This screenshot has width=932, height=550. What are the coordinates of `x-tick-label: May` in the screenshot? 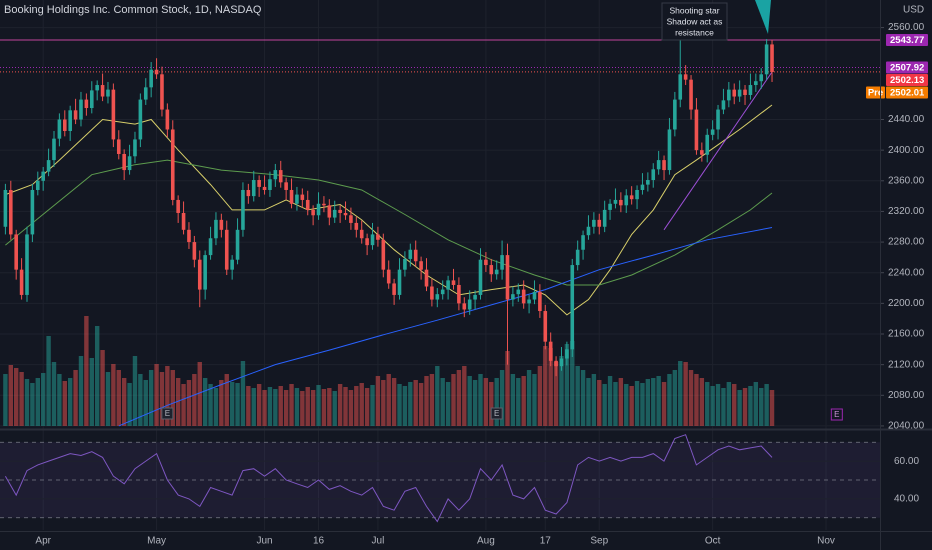 It's located at (156, 541).